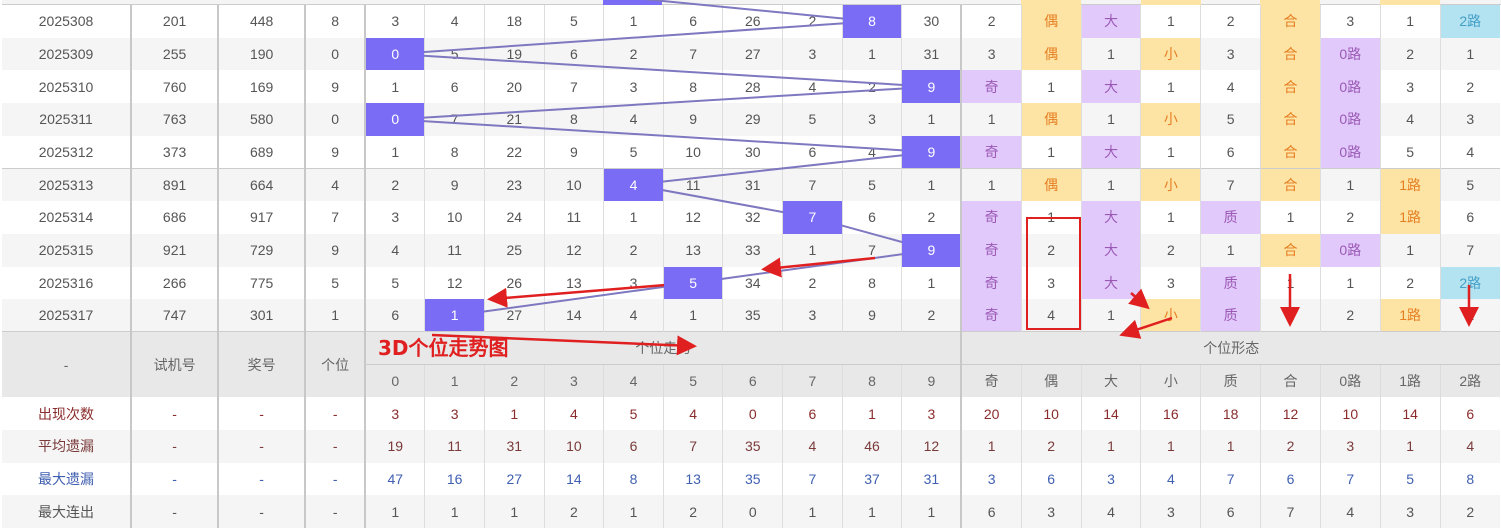  Describe the element at coordinates (261, 315) in the screenshot. I see `draw-number-cell: 301` at that location.